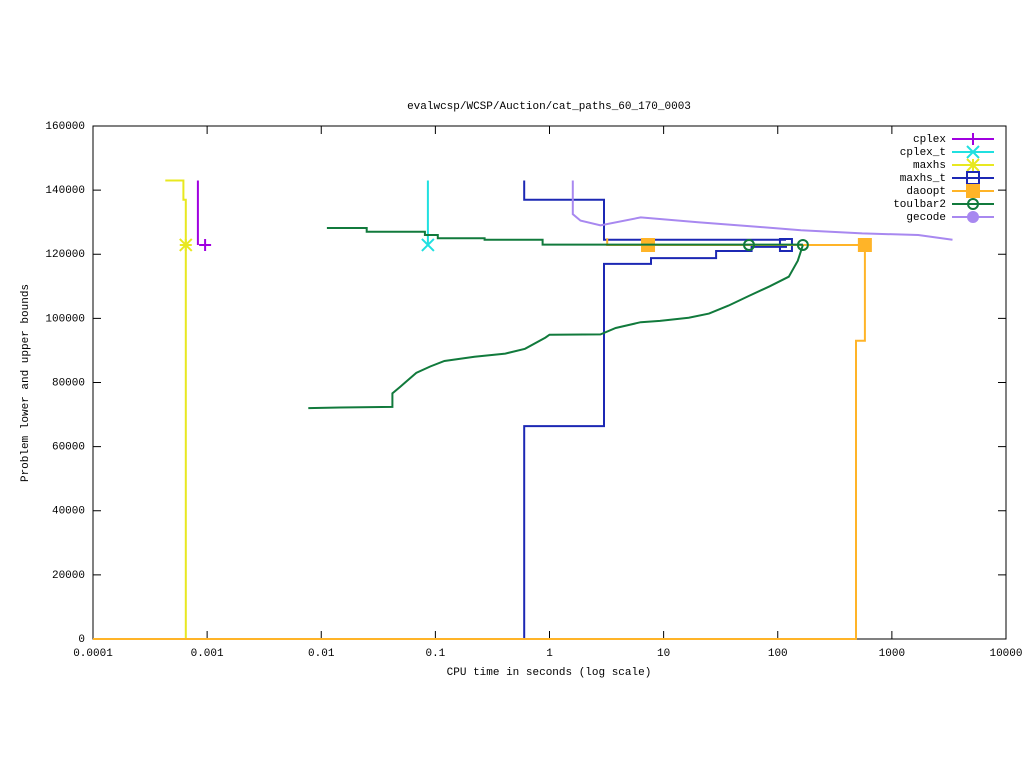 Image resolution: width=1024 pixels, height=768 pixels. What do you see at coordinates (81, 640) in the screenshot?
I see `y-tick-label: 0` at bounding box center [81, 640].